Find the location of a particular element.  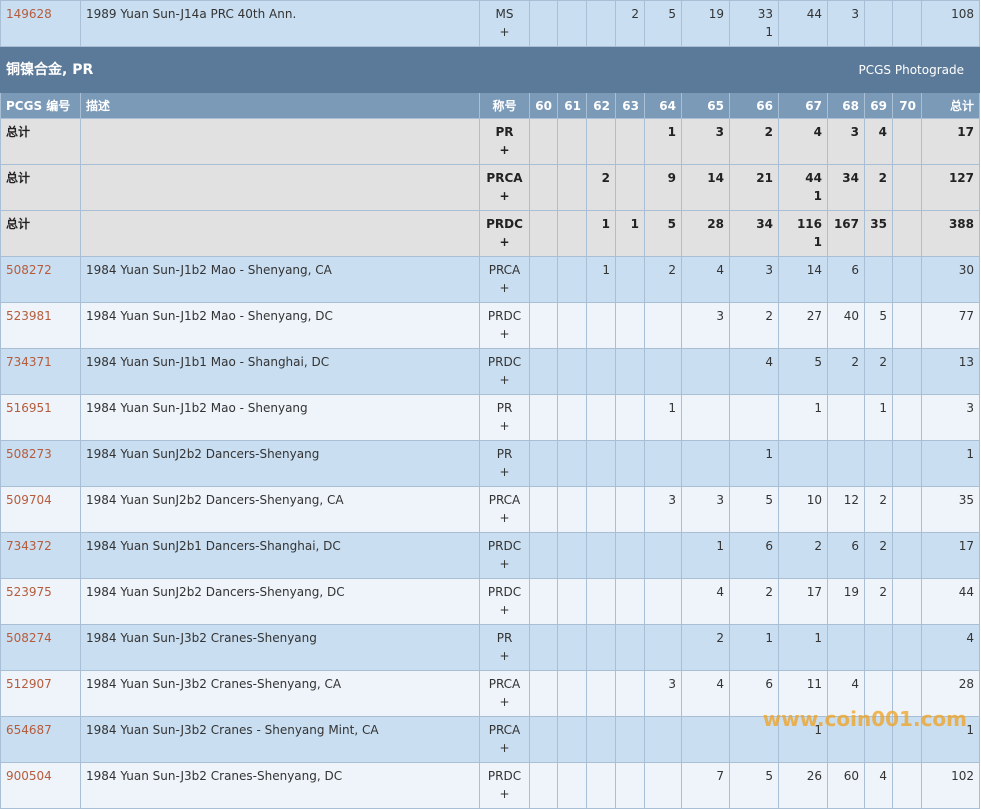

count-cell: 4 is located at coordinates (846, 693).